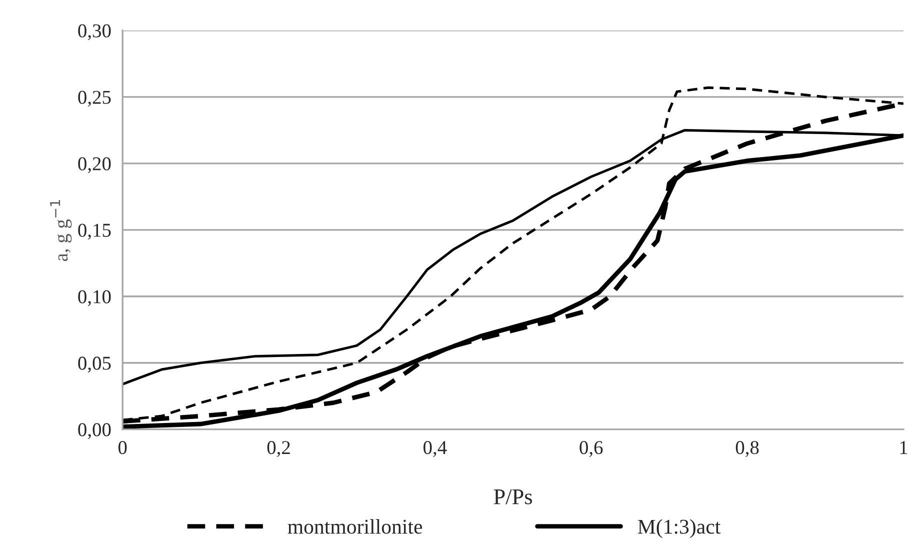 The width and height of the screenshot is (908, 554). I want to click on y-tick-label: 0,00, so click(94, 431).